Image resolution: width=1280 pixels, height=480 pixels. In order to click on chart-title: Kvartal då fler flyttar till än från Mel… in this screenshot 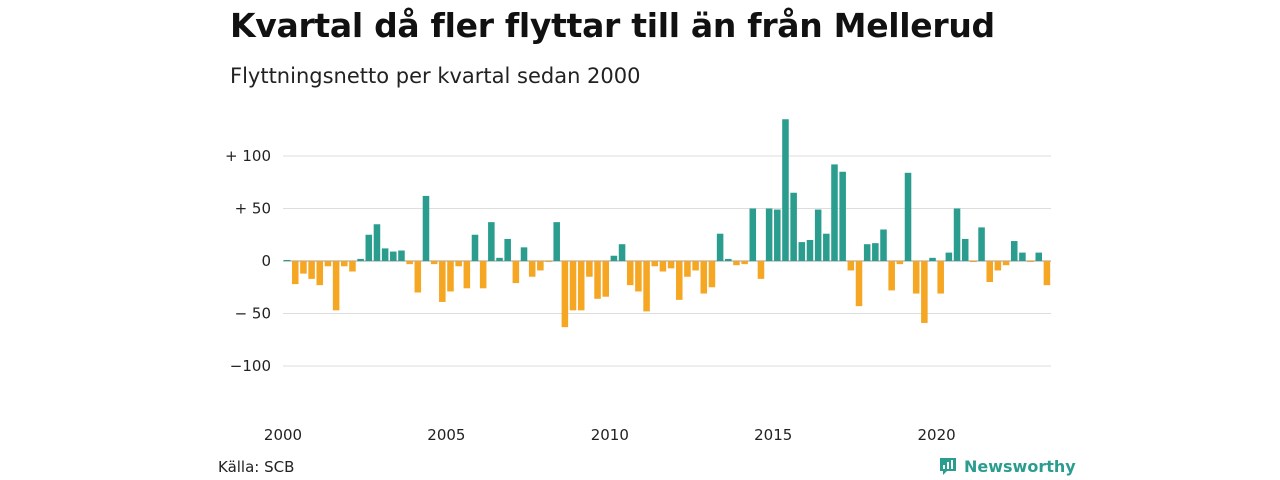, I will do `click(612, 25)`.